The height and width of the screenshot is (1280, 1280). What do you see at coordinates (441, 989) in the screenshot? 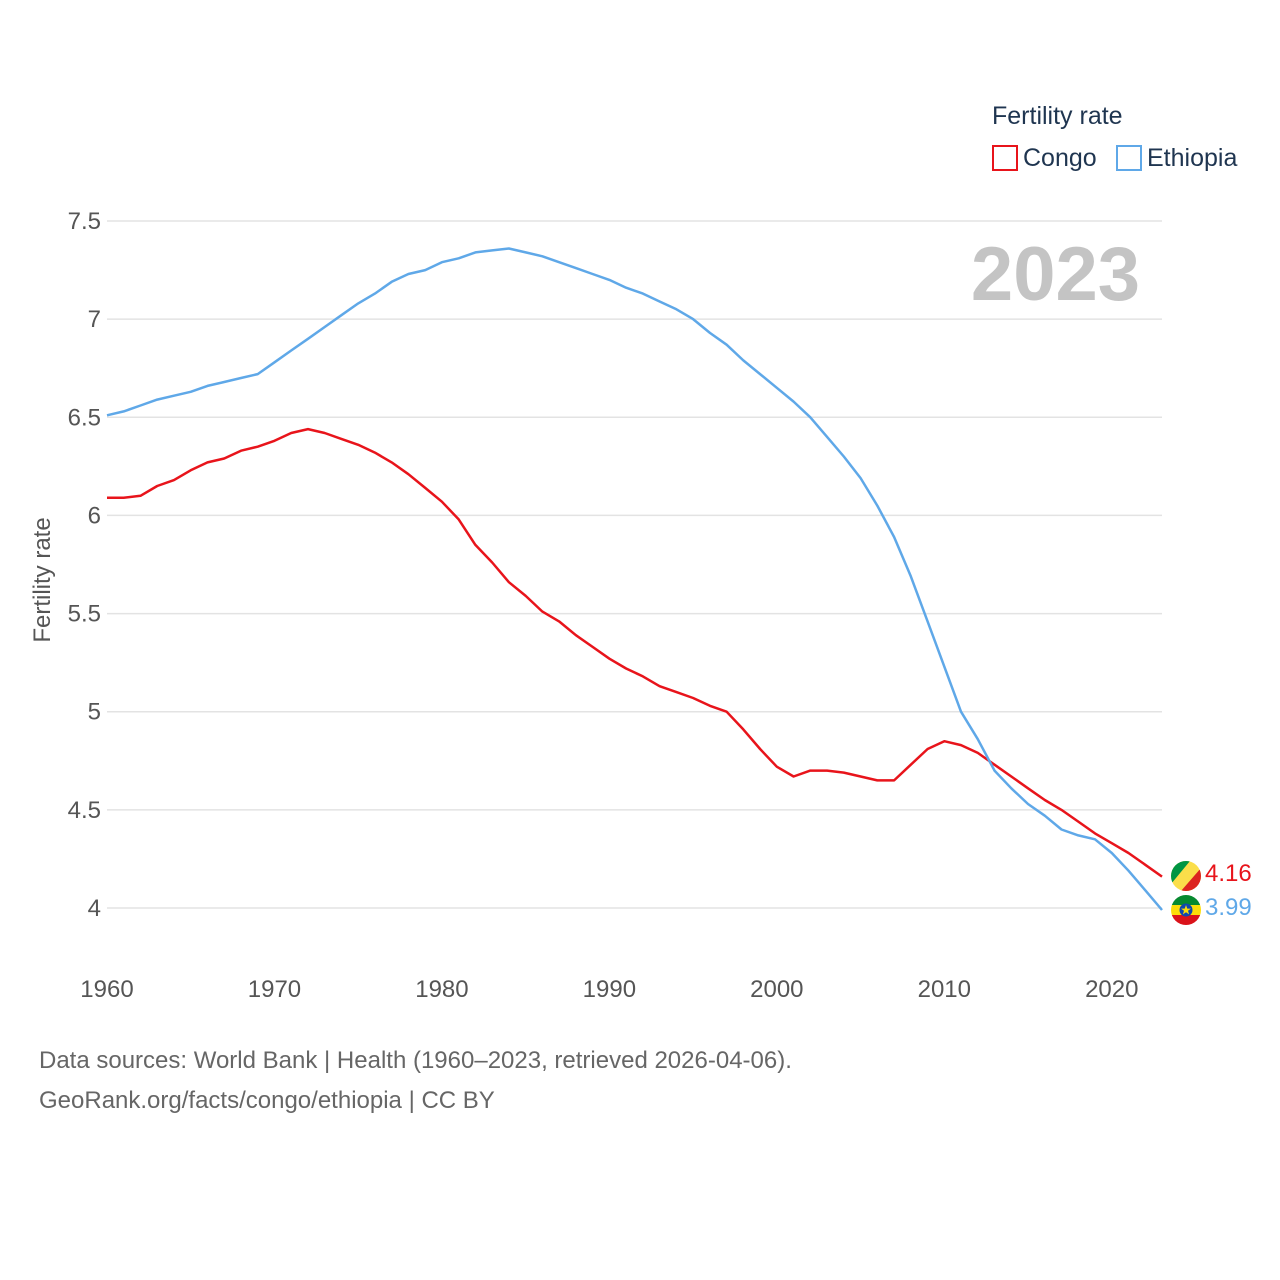
I see `x-tick-label: 1980` at bounding box center [441, 989].